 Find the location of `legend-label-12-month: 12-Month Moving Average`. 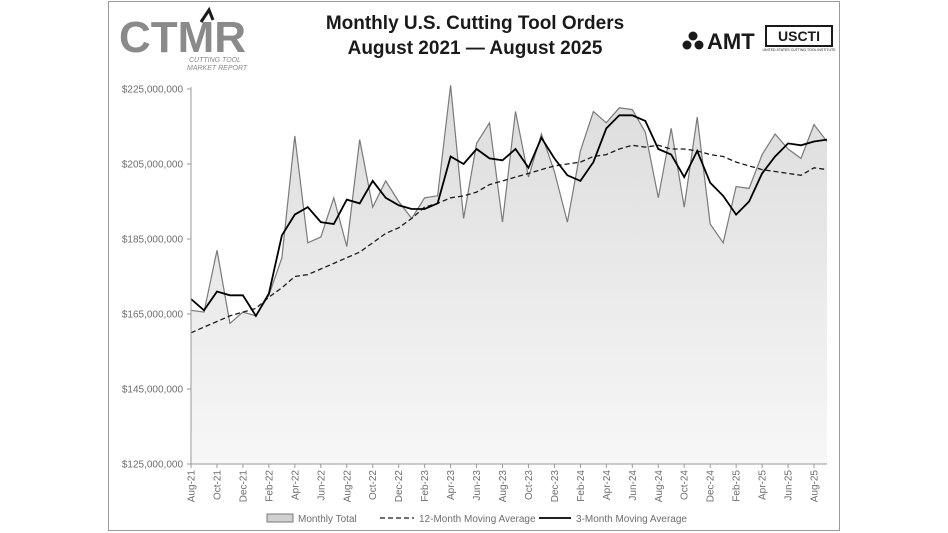

legend-label-12-month: 12-Month Moving Average is located at coordinates (477, 519).